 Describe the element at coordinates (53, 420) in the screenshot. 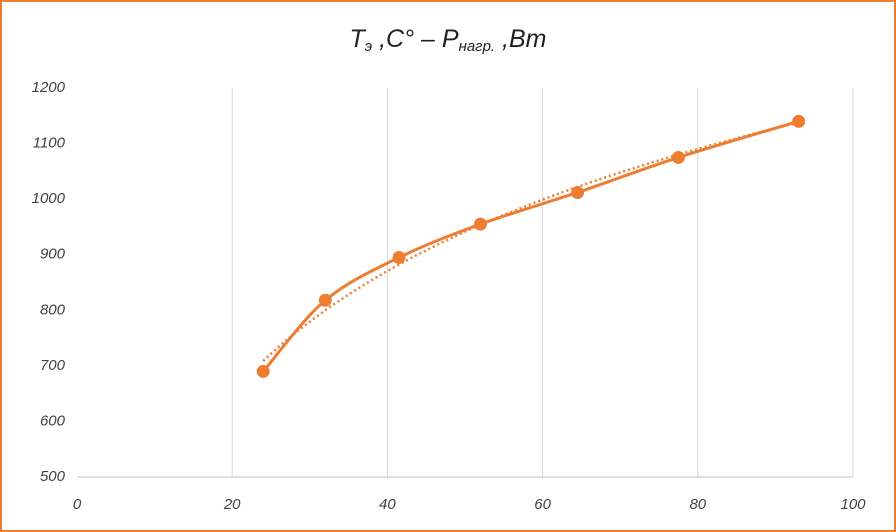

I see `y-tick-label: 600` at that location.